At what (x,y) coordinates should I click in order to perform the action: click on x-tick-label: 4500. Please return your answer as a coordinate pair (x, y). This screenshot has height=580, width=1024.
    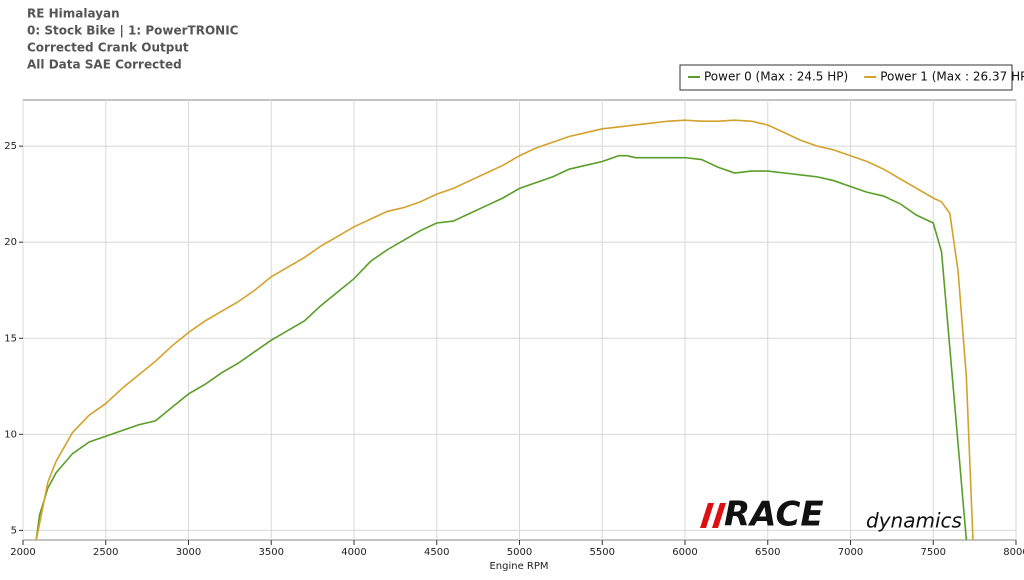
    Looking at the image, I should click on (436, 552).